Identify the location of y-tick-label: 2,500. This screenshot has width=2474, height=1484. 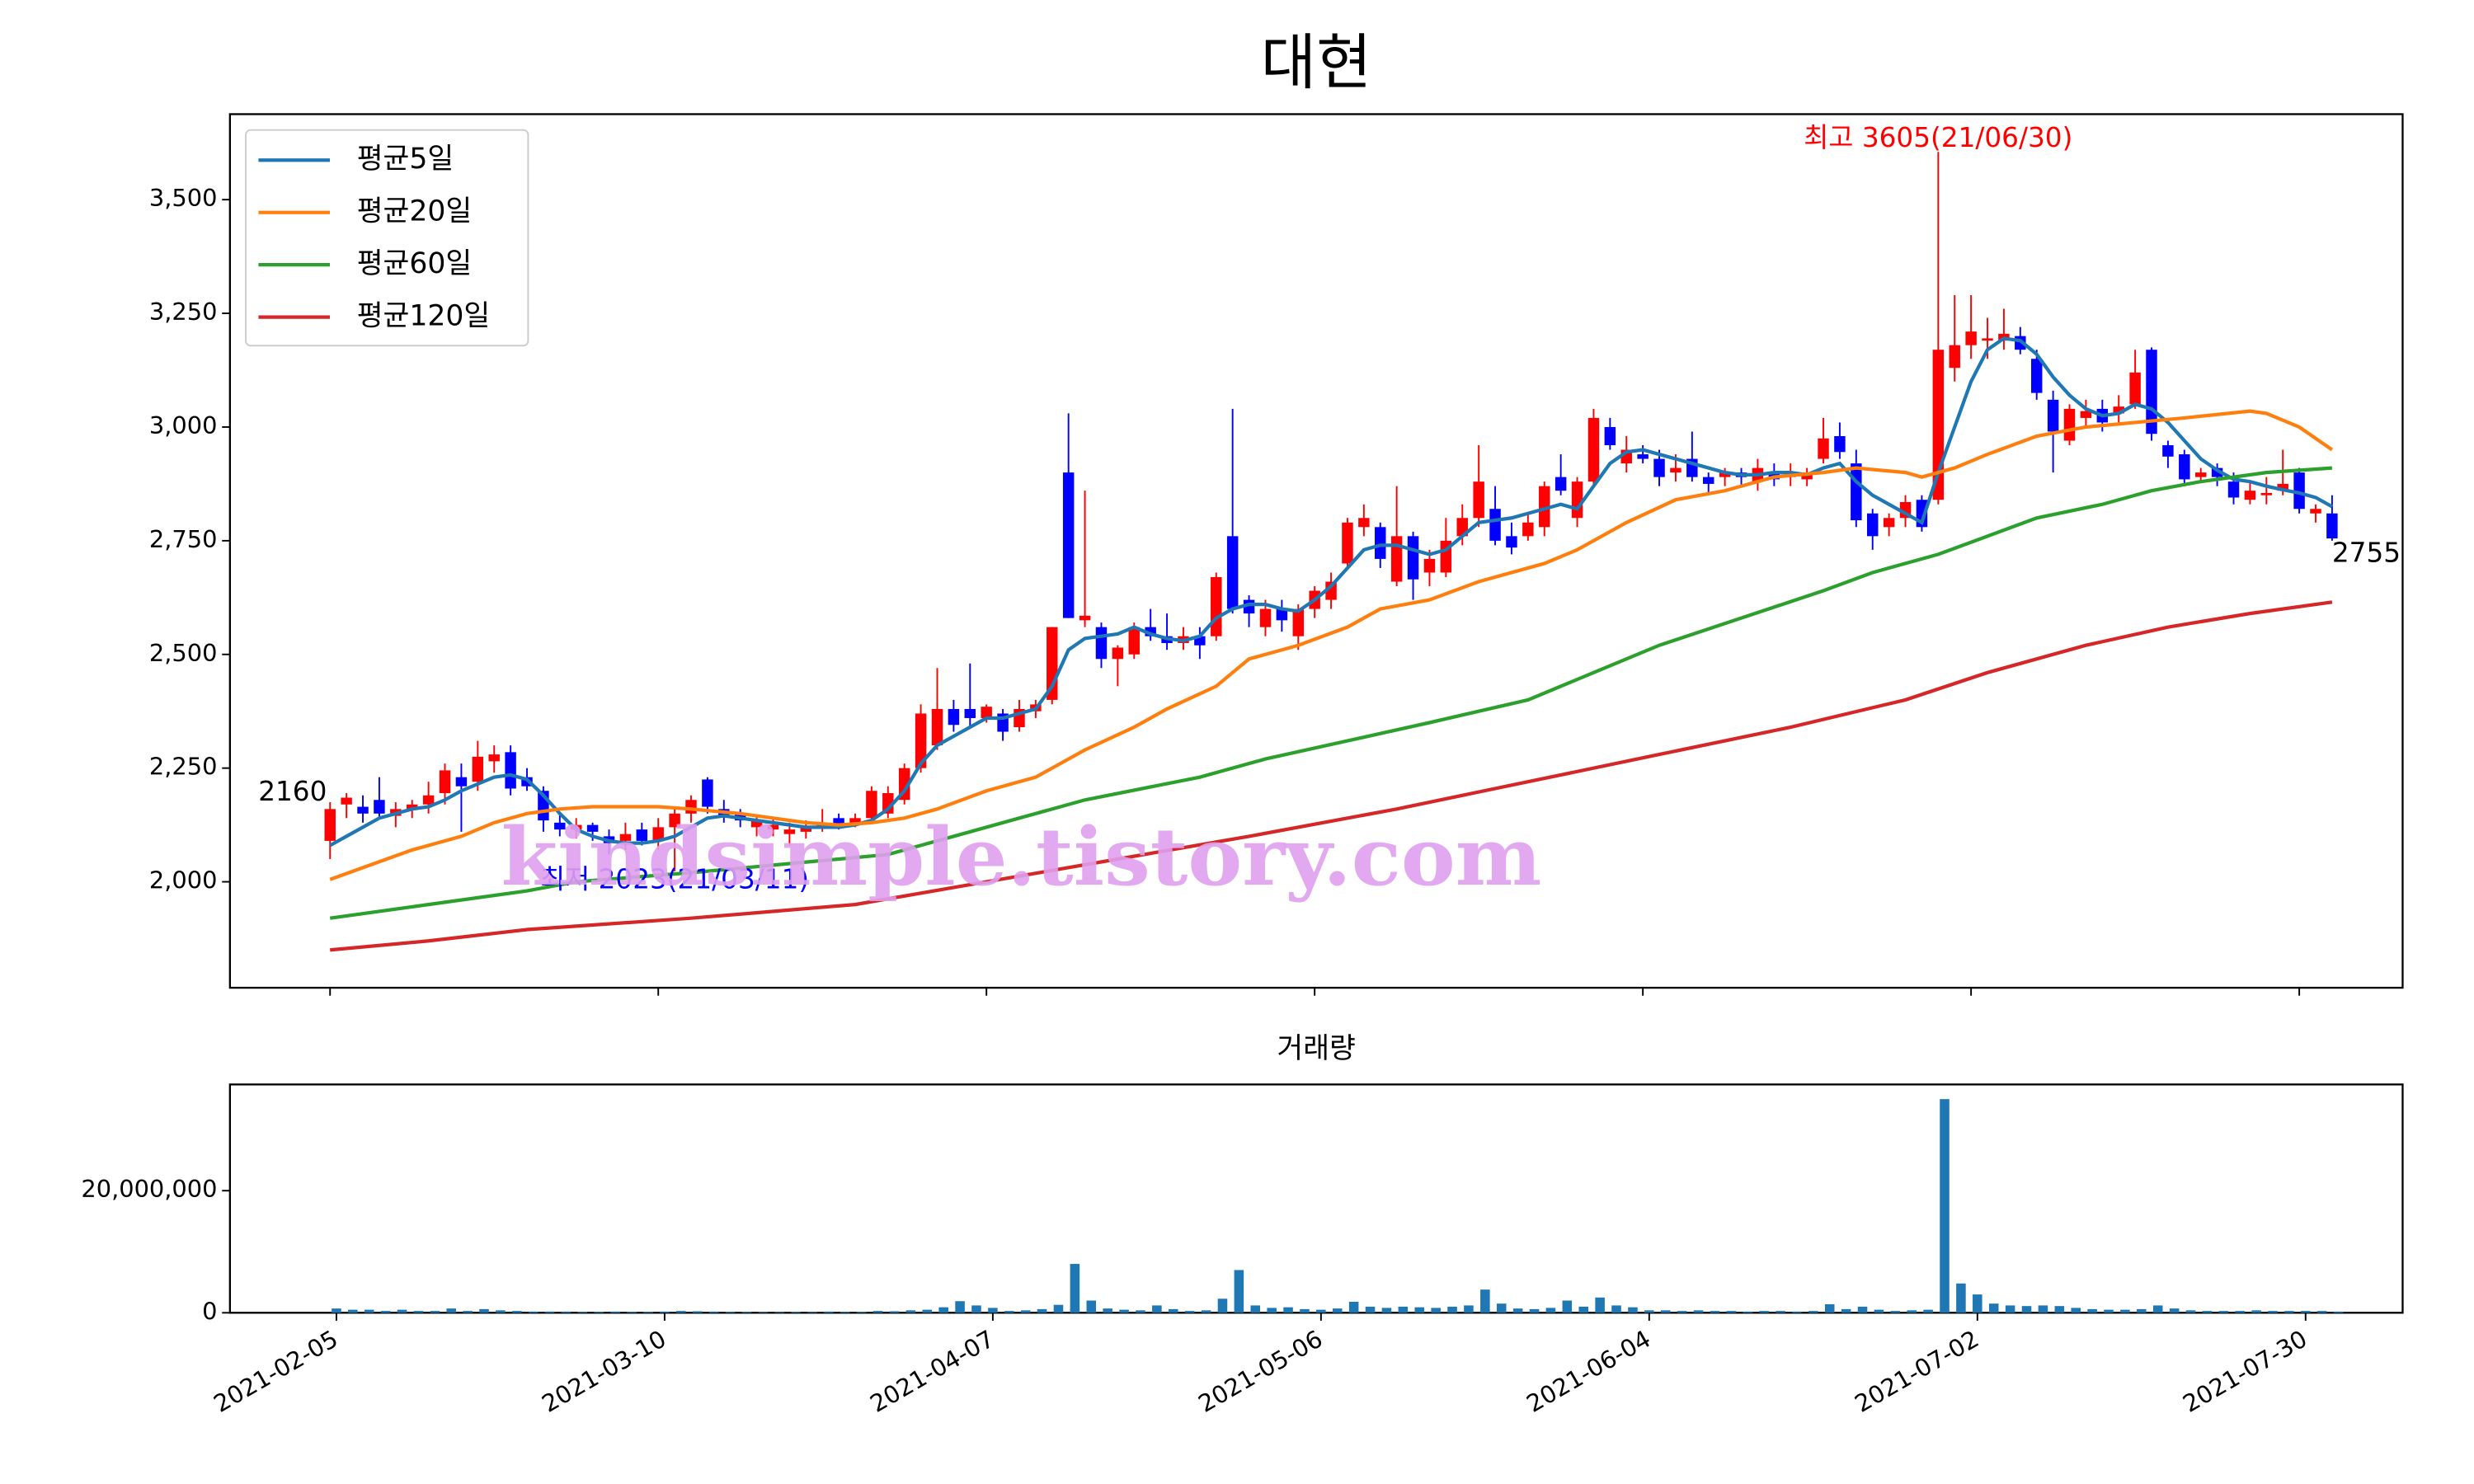
(183, 653).